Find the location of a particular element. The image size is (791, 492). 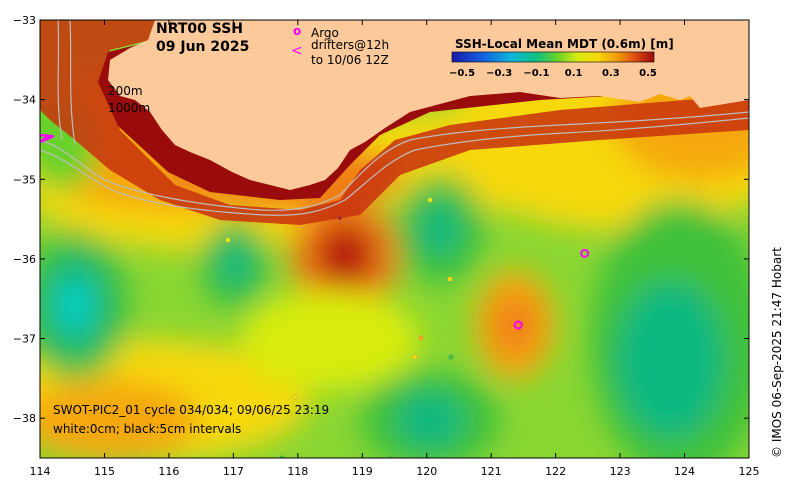

x-tick-label: 124 is located at coordinates (684, 471).